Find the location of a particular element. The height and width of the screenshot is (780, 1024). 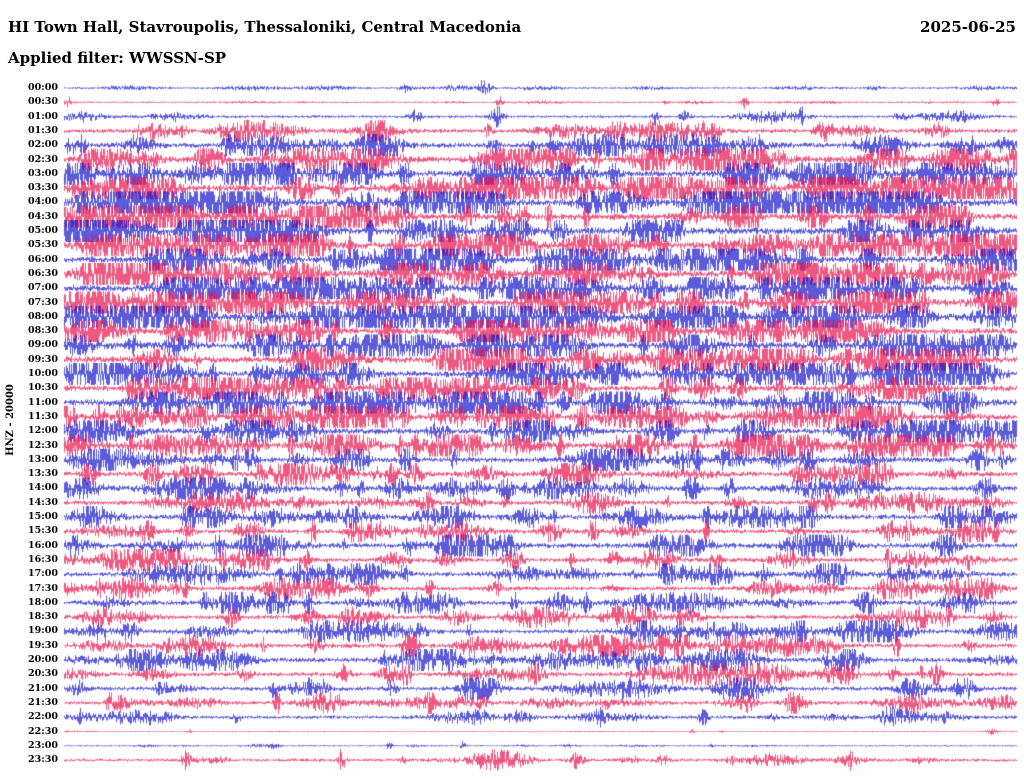

time-label-1430: 14:30 is located at coordinates (43, 502).